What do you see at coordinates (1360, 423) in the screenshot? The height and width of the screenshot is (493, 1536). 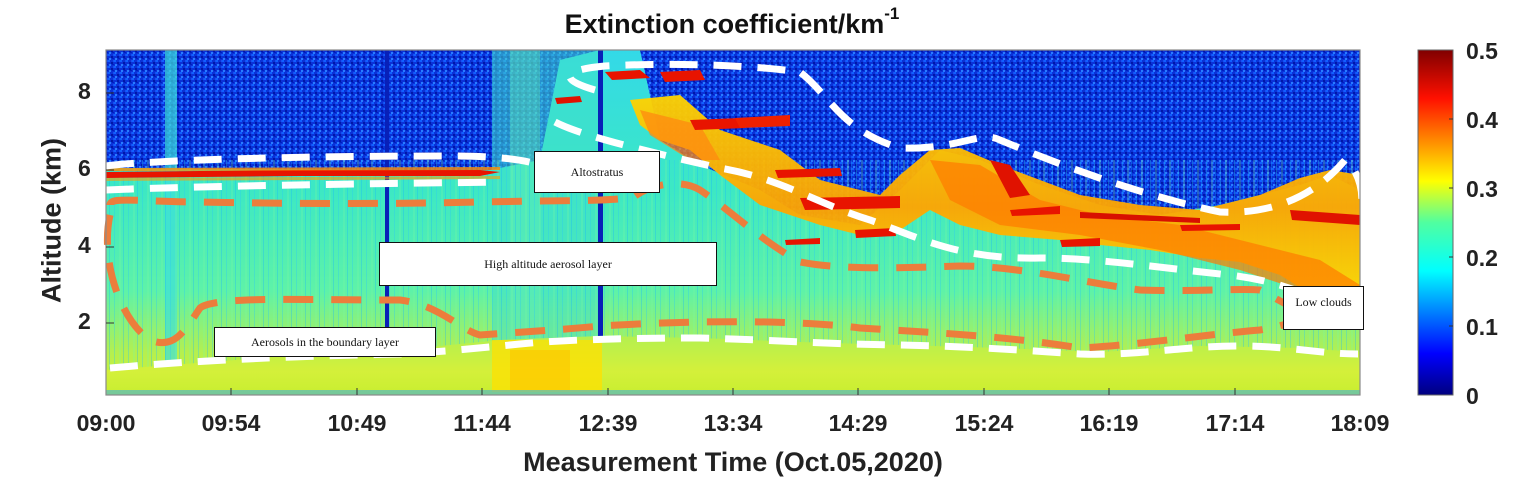 I see `x-tick-1809: 18:09` at bounding box center [1360, 423].